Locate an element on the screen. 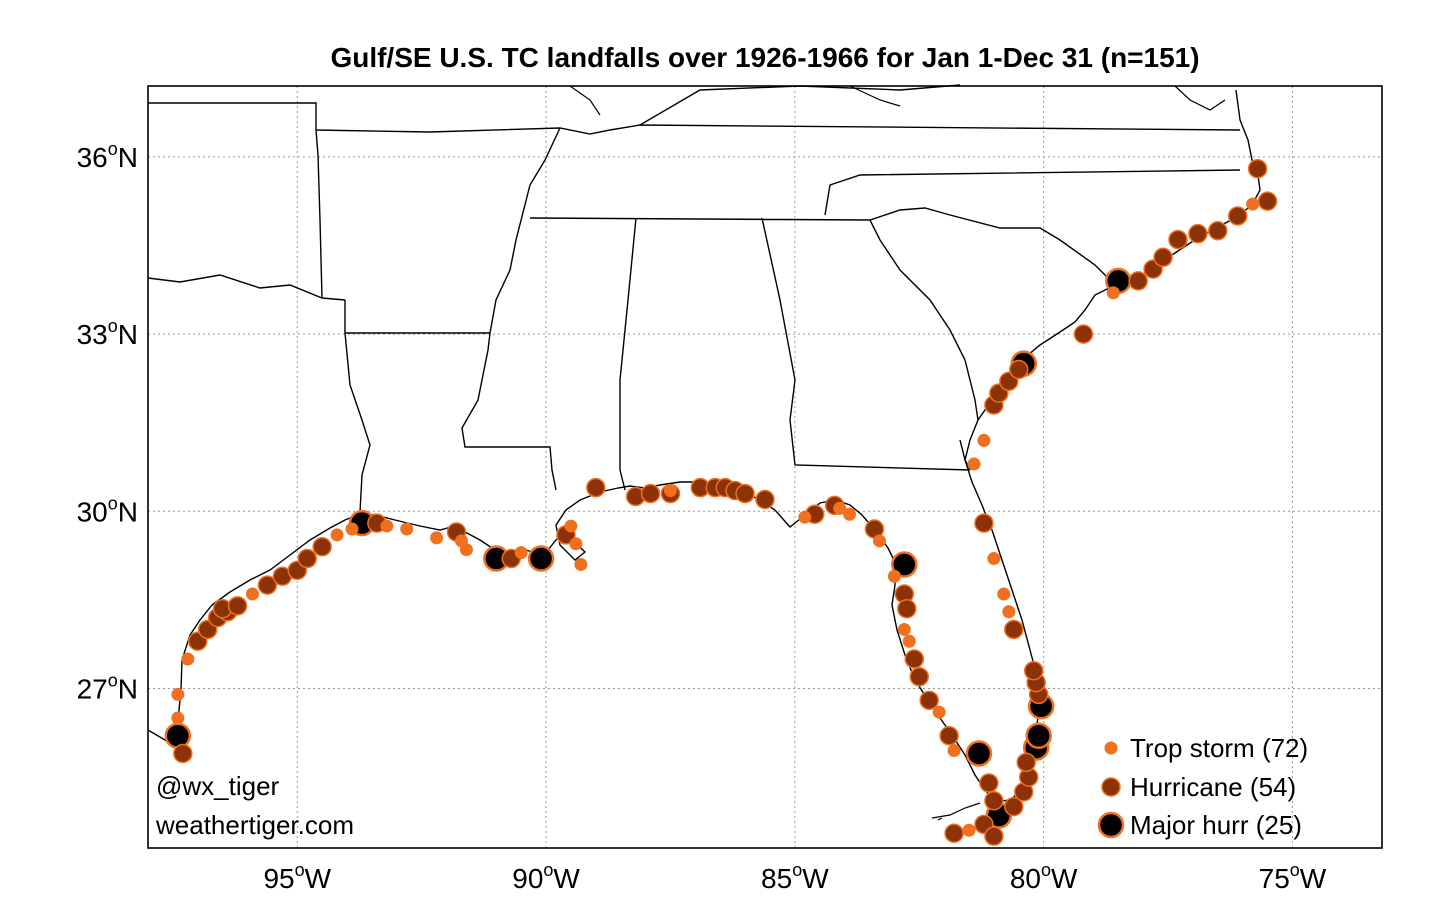 This screenshot has width=1456, height=920. legend-label-mh: Major hurr (25) is located at coordinates (1216, 825).